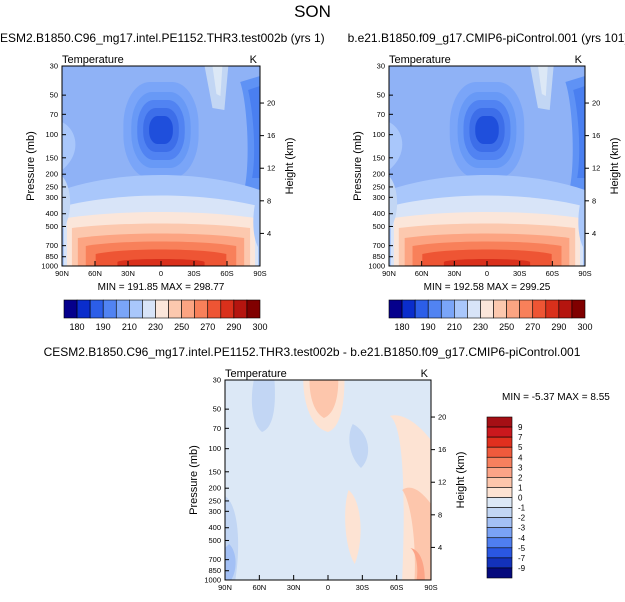  What do you see at coordinates (263, 406) in the screenshot?
I see `negative-patch-upper` at bounding box center [263, 406].